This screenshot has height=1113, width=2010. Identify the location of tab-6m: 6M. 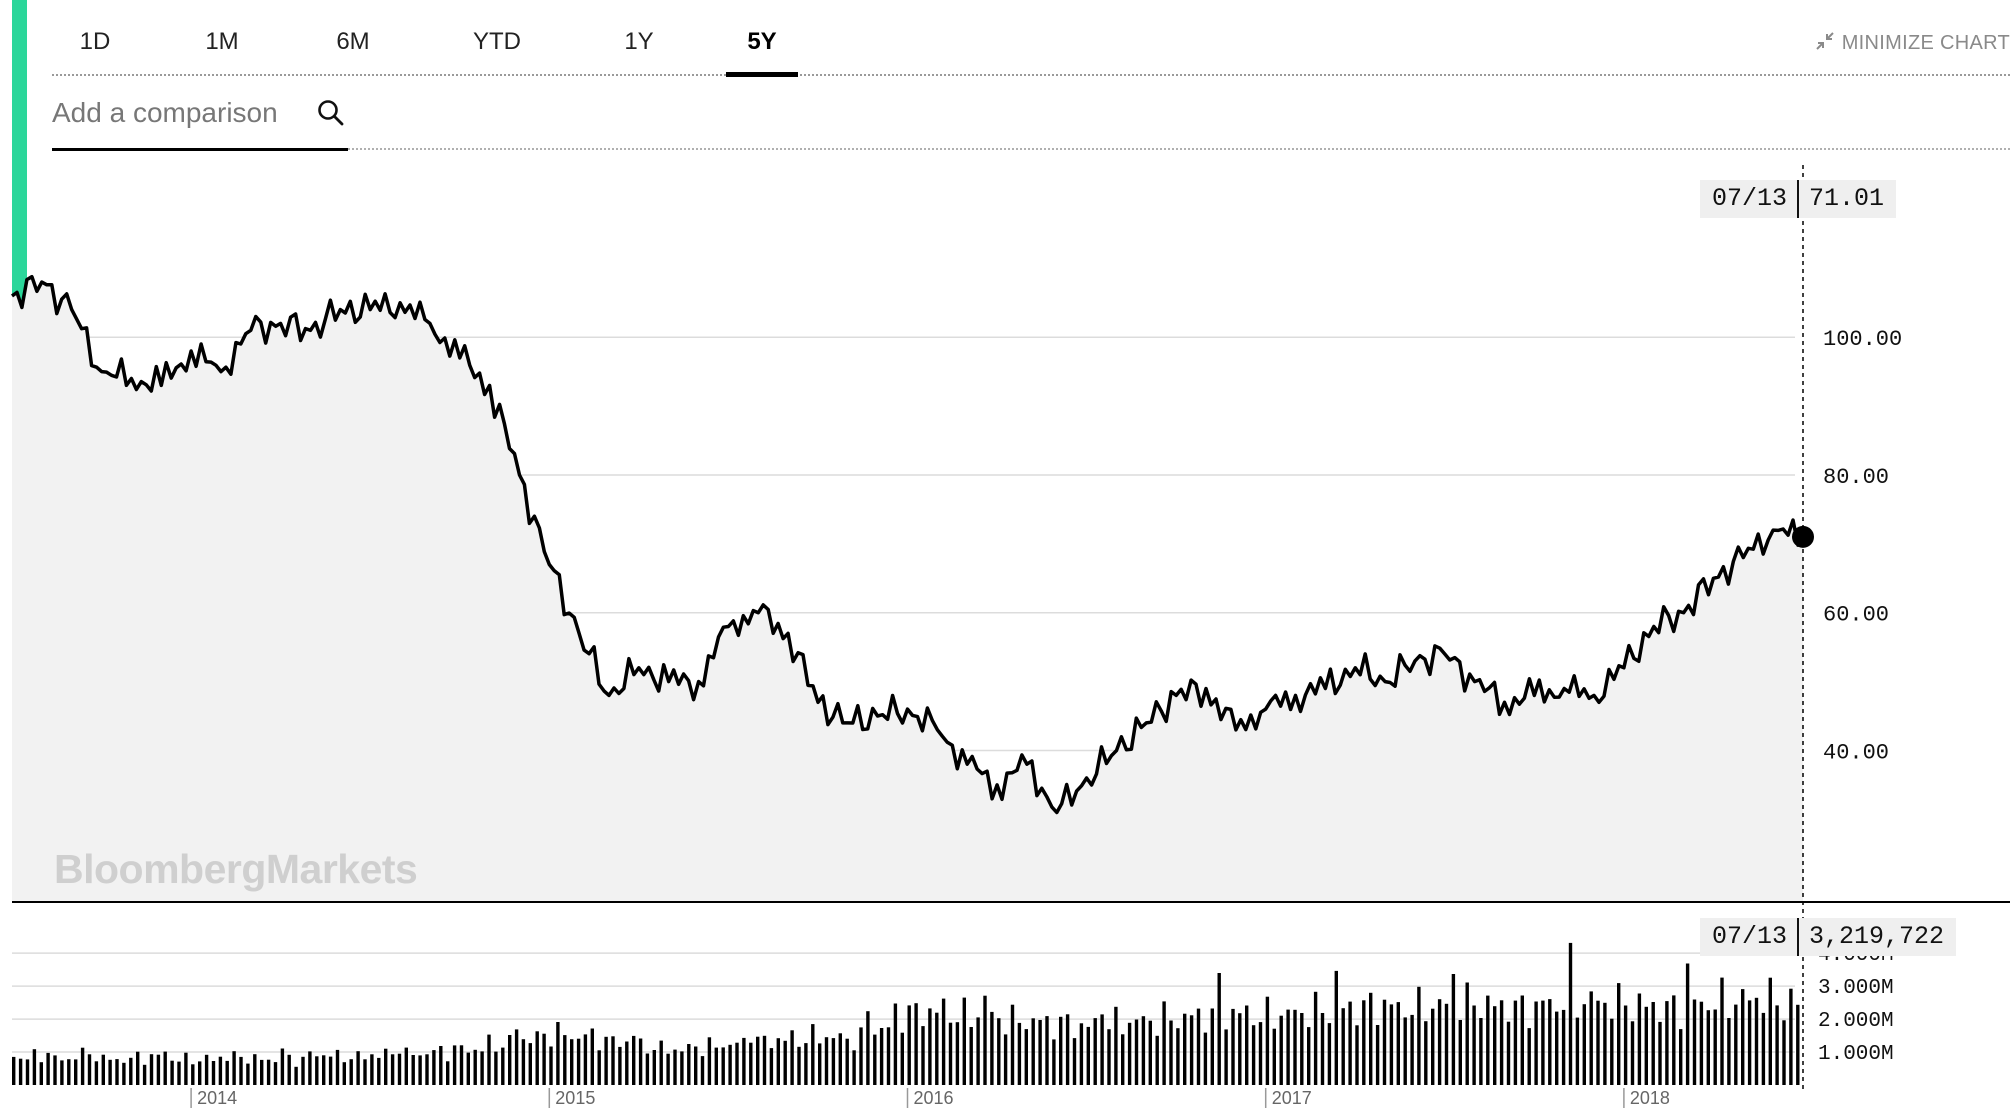
(353, 41).